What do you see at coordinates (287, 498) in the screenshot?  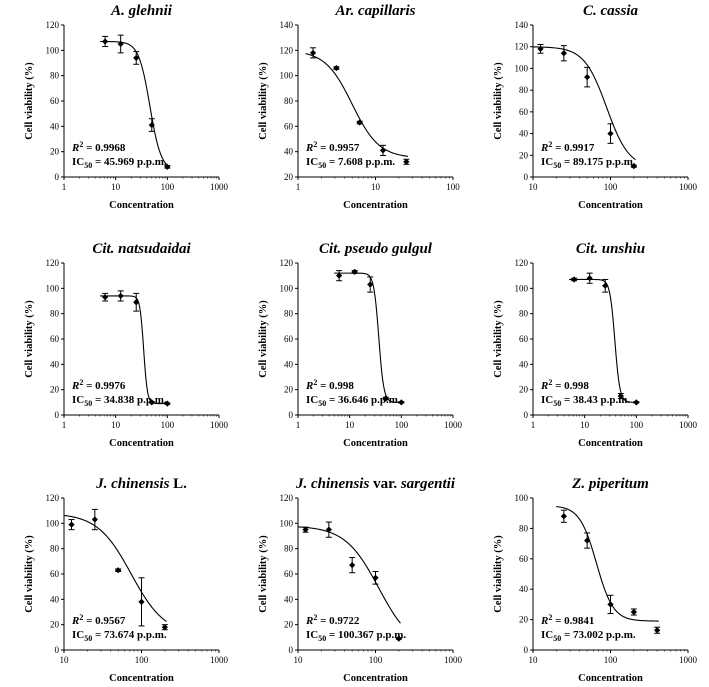 I see `y-tick-label: 120` at bounding box center [287, 498].